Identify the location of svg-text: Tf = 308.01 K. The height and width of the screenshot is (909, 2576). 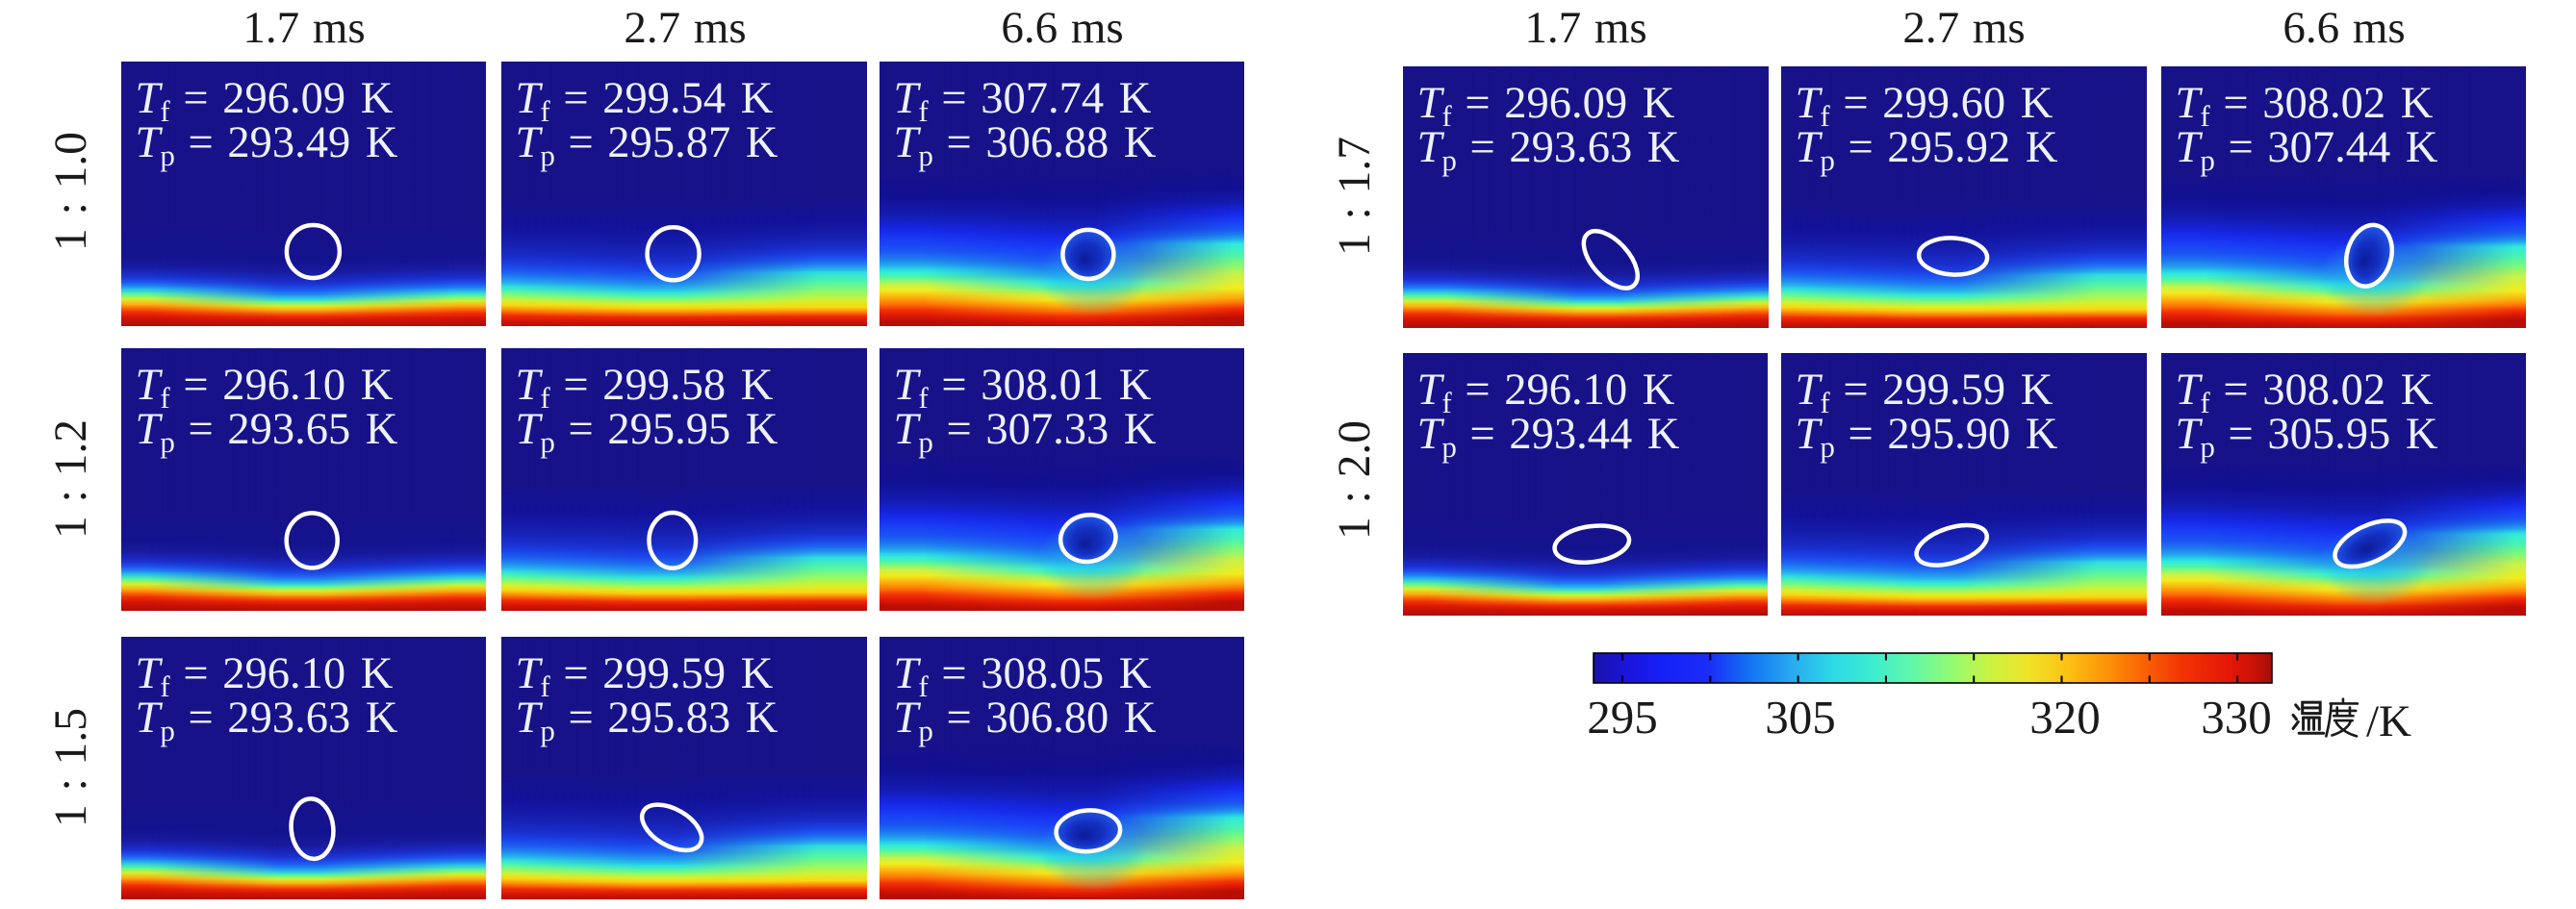
(1023, 388).